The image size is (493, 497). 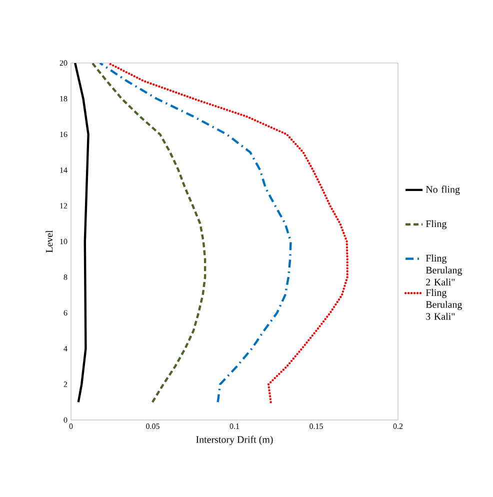 What do you see at coordinates (436, 225) in the screenshot?
I see `legend-label: Fling` at bounding box center [436, 225].